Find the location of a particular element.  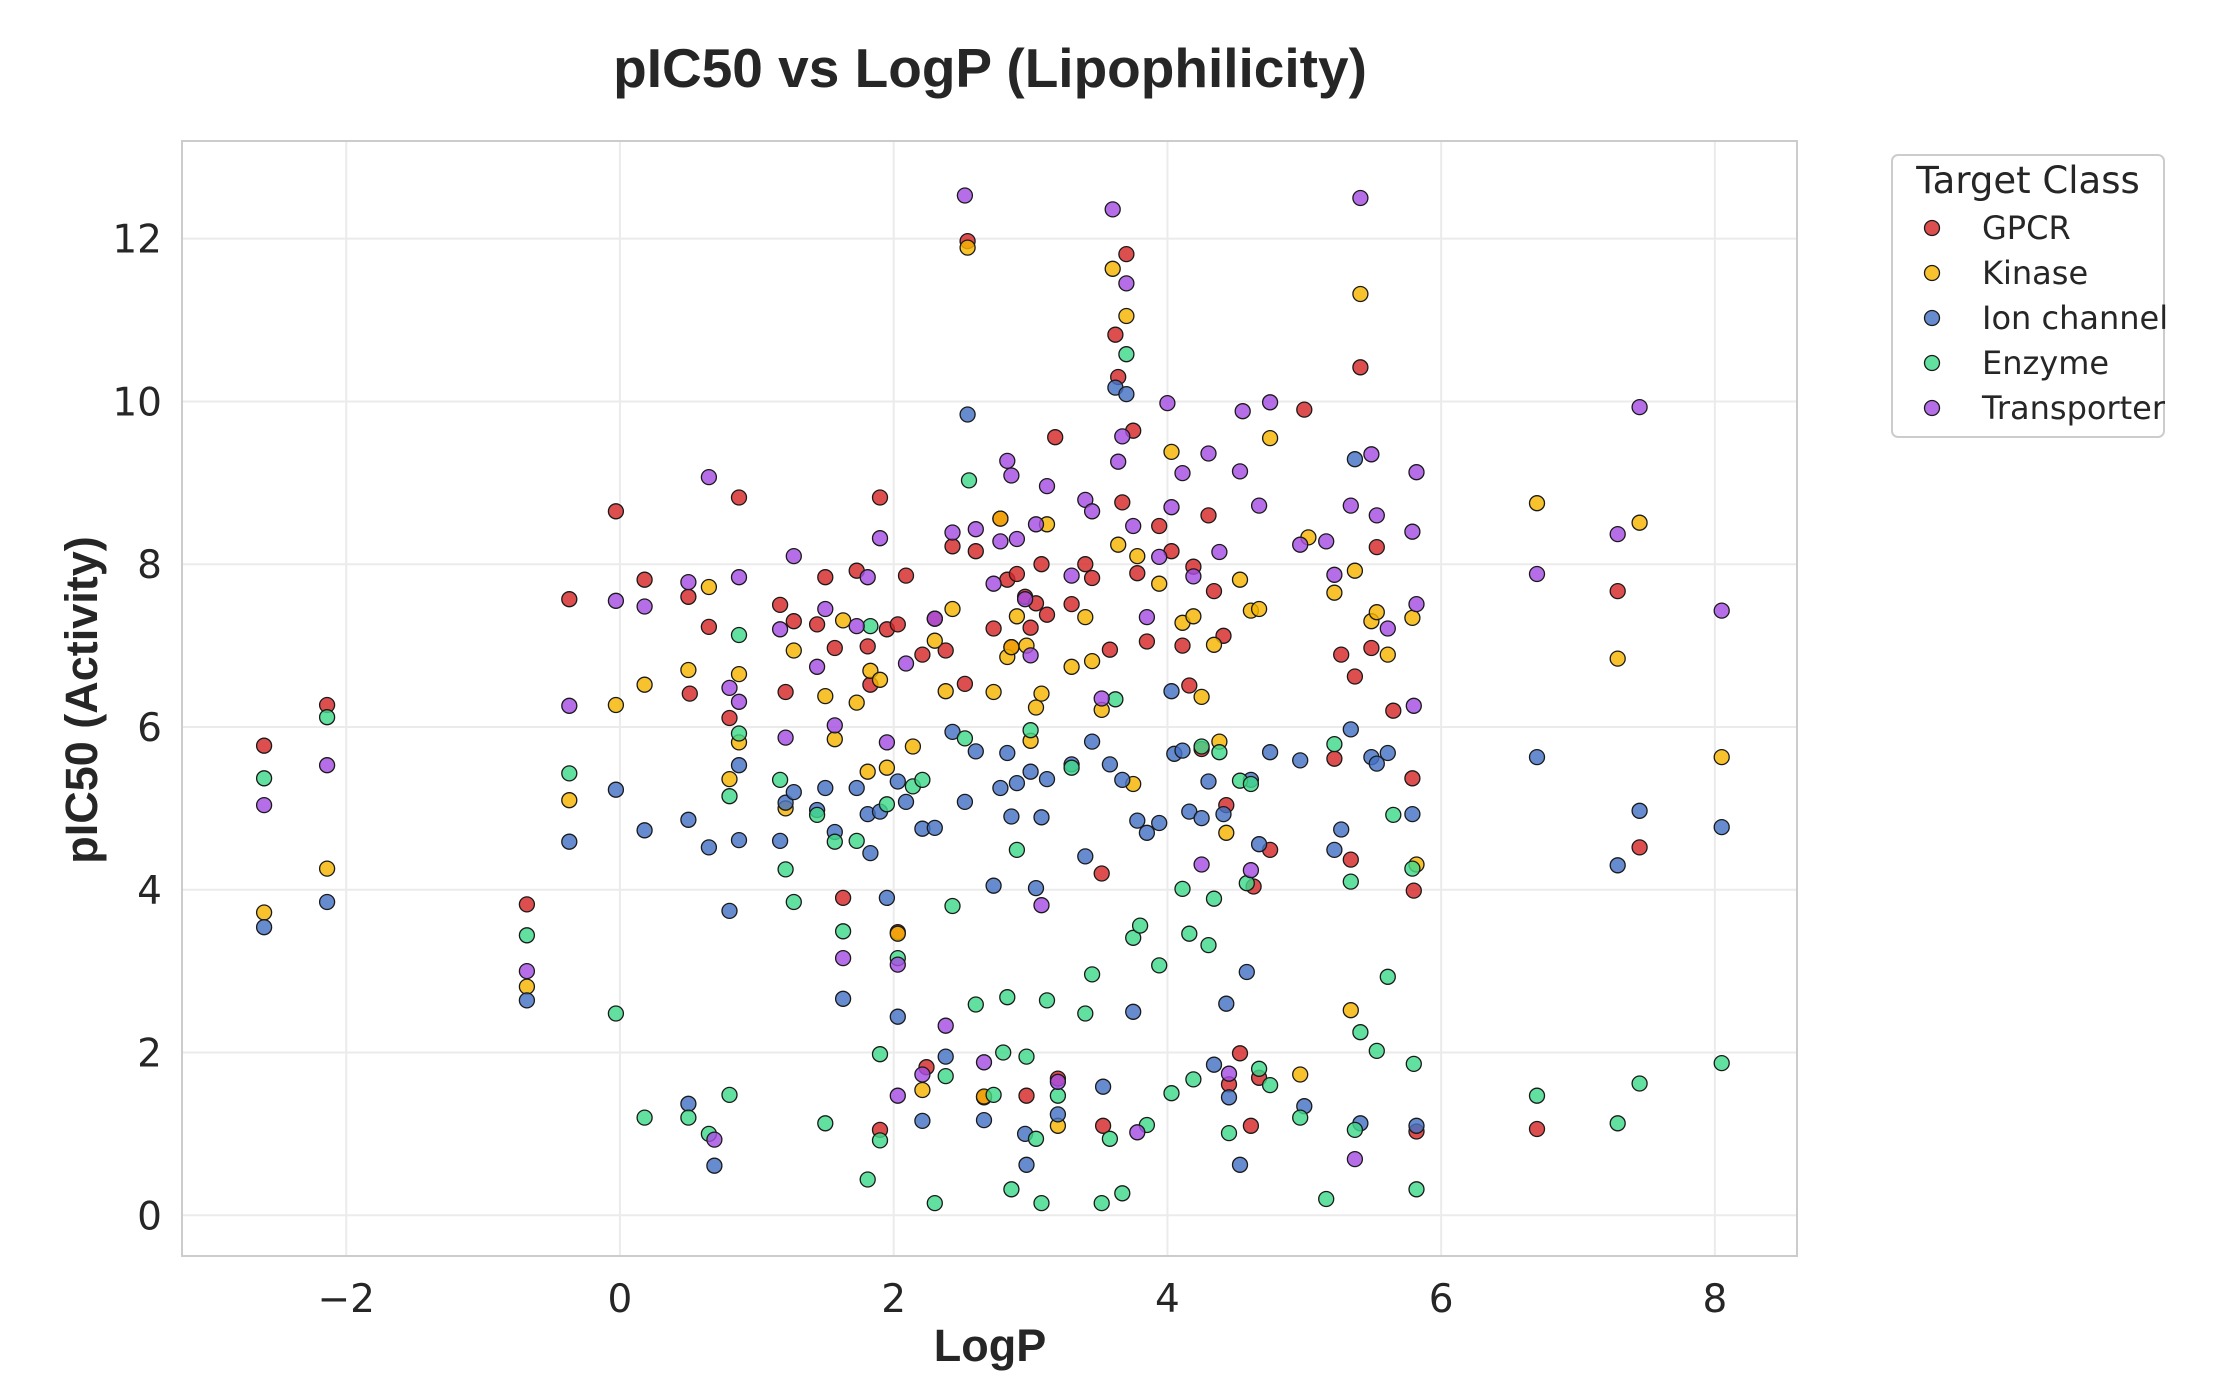

legend-label: Kinase is located at coordinates (2035, 273).